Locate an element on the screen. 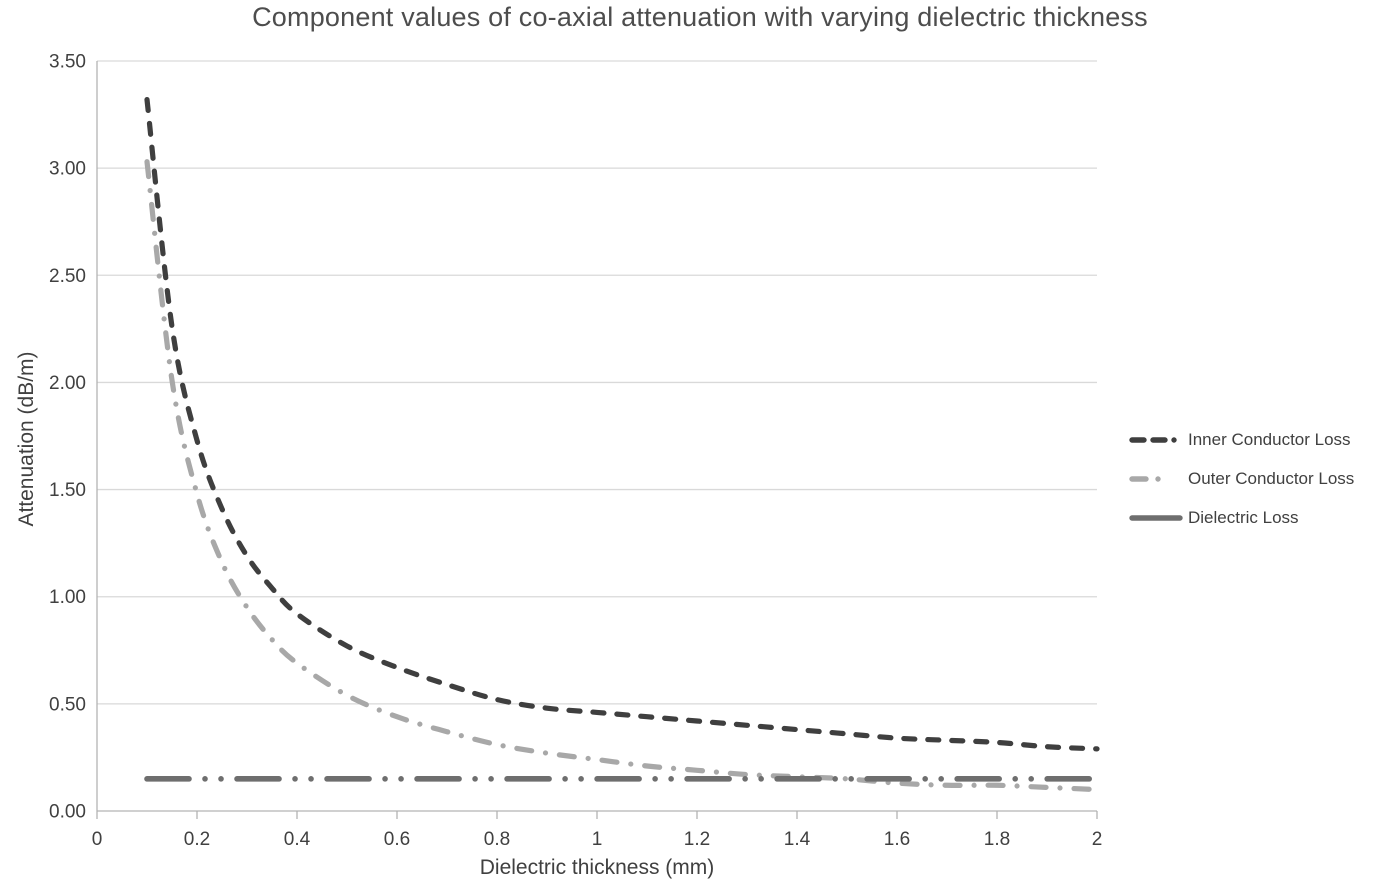 The height and width of the screenshot is (895, 1400). x-tick-label: 0.4 is located at coordinates (297, 839).